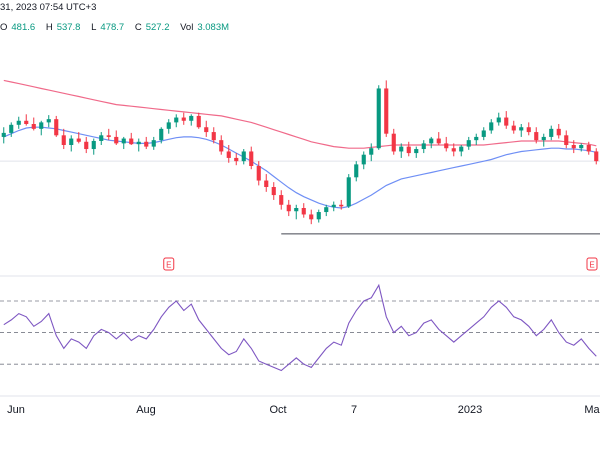  Describe the element at coordinates (205, 27) in the screenshot. I see `legend-volume: Vol 3.083M` at that location.